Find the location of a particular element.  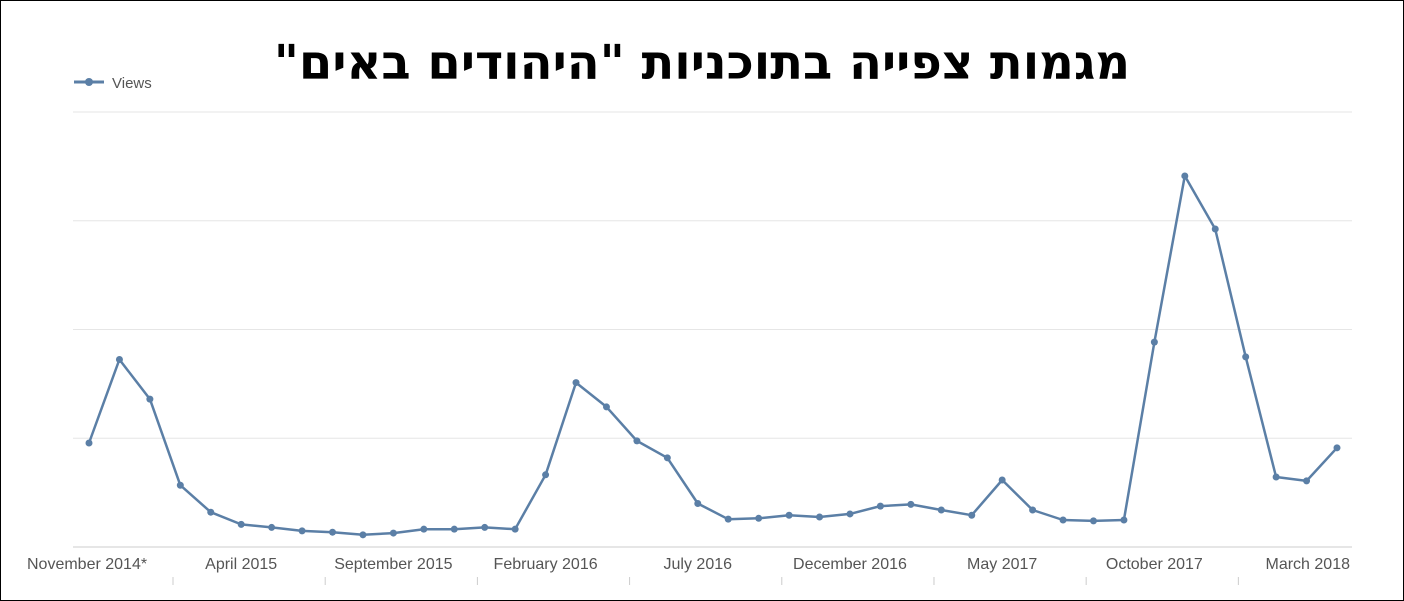

tick-label: March 2018 is located at coordinates (1308, 564).